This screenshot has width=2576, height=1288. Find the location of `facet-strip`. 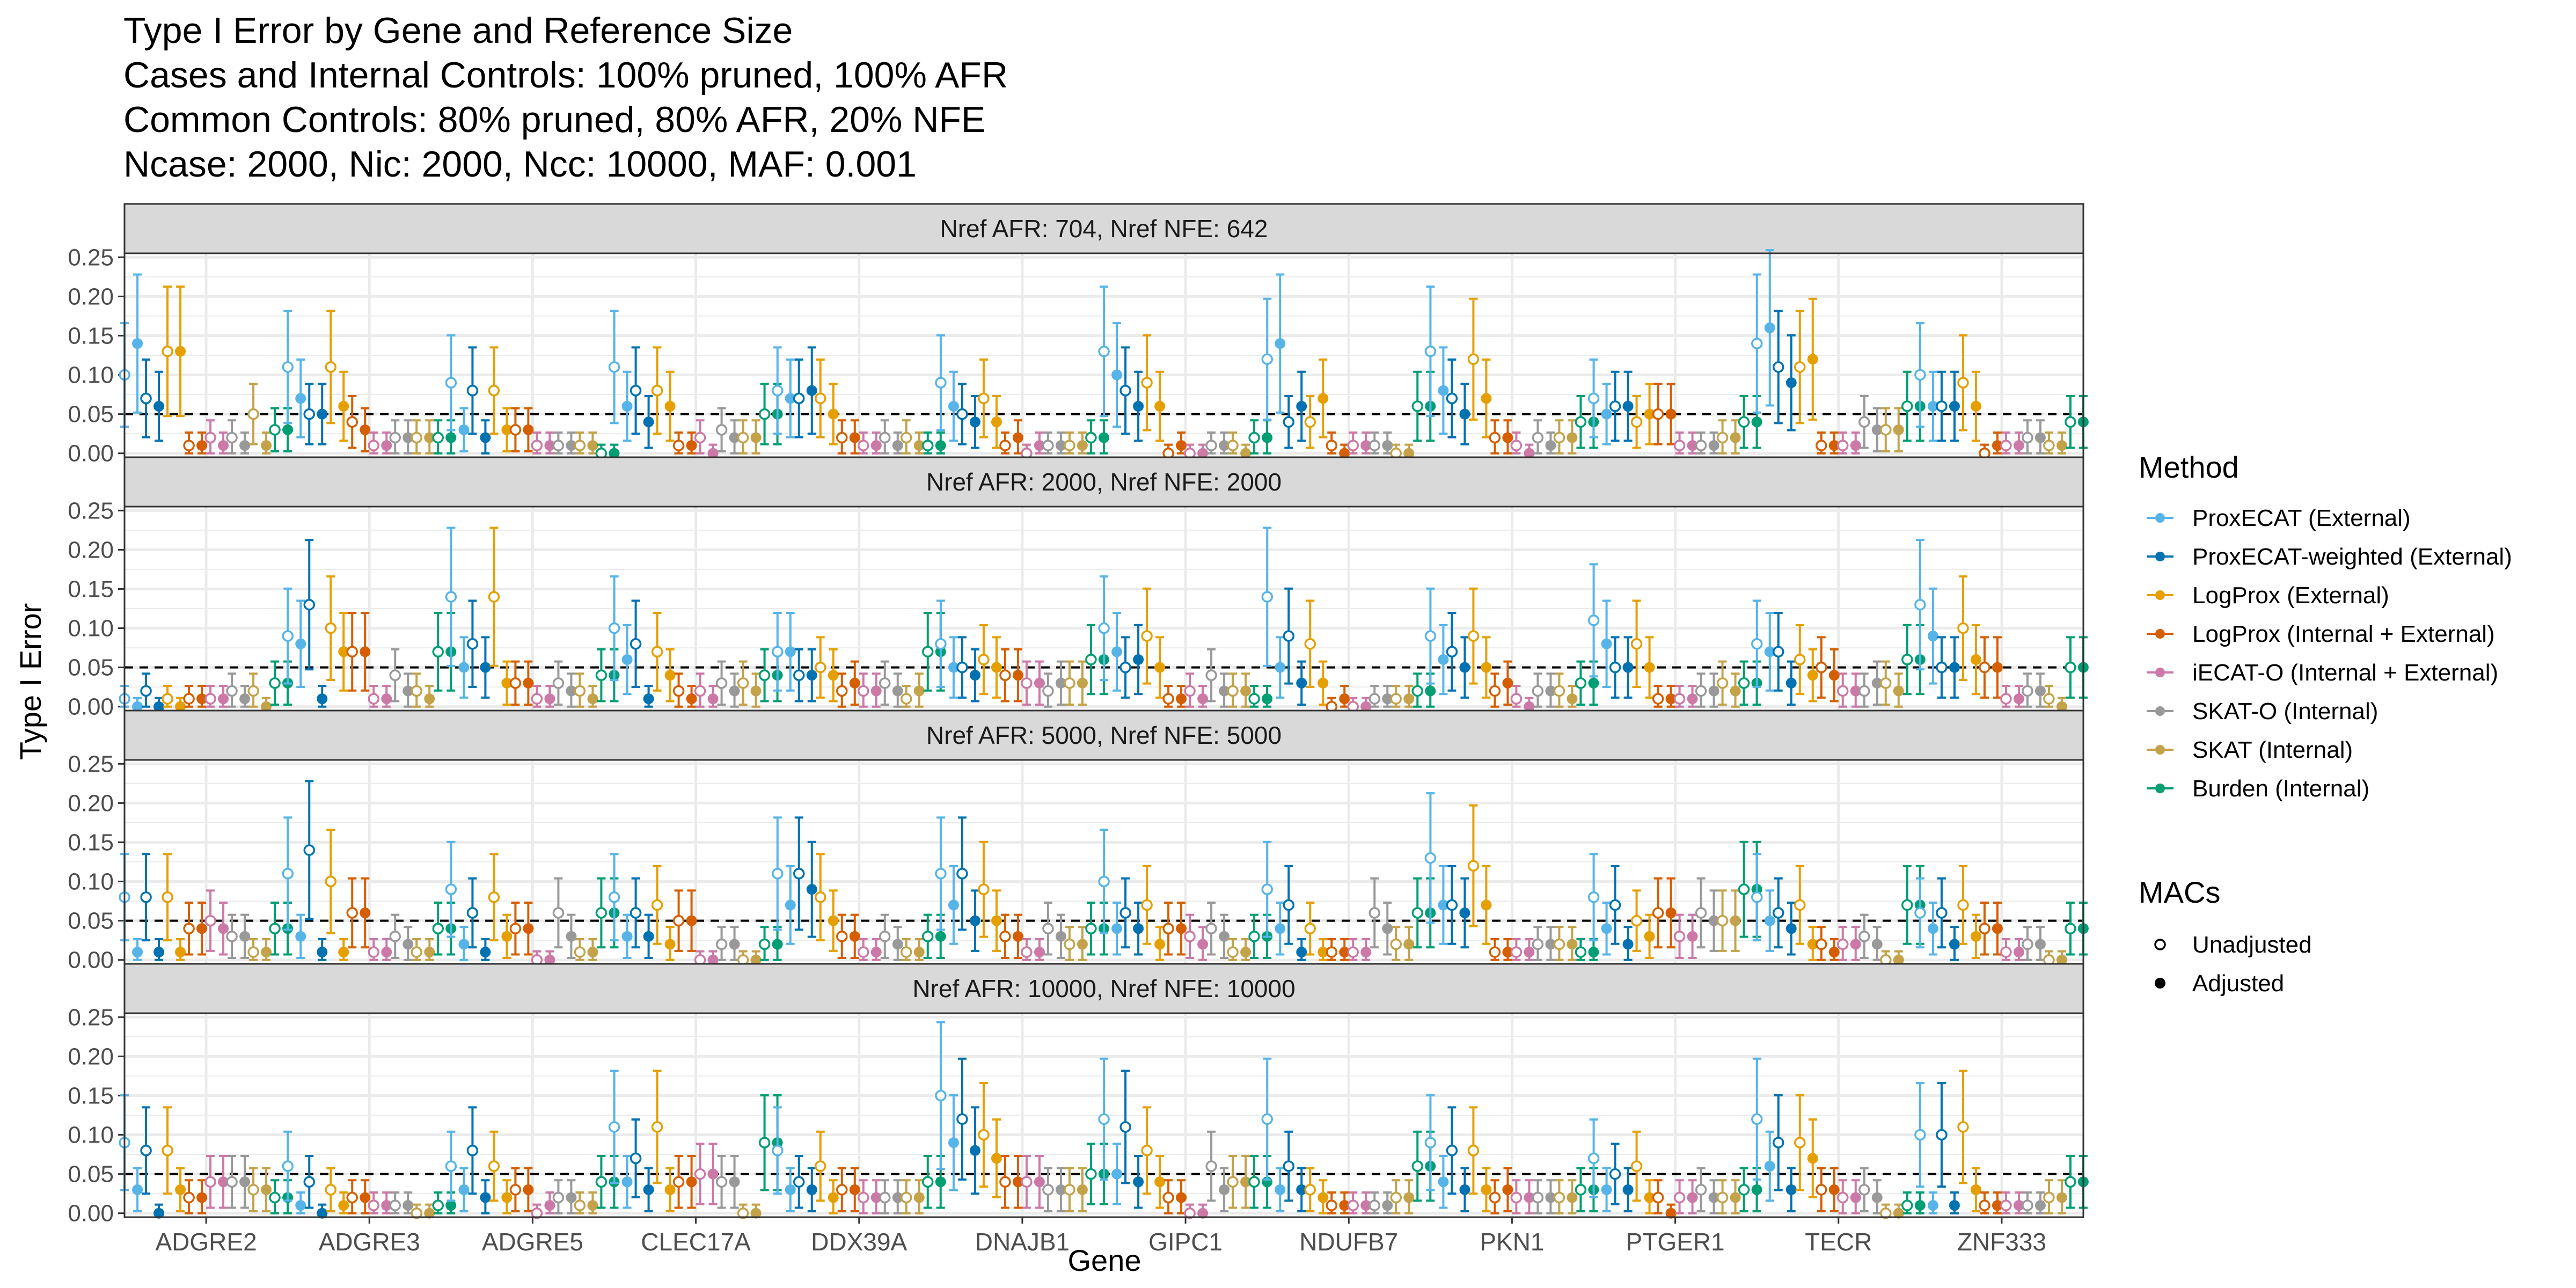

facet-strip is located at coordinates (1103, 735).